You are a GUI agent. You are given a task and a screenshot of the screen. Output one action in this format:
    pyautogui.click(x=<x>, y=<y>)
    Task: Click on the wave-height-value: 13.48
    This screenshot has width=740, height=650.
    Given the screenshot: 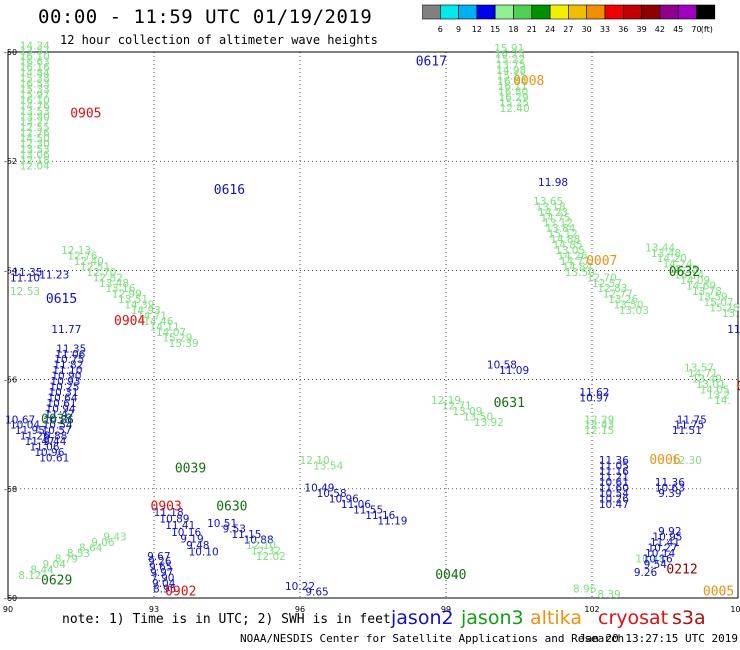 What is the action you would take?
    pyautogui.click(x=666, y=254)
    